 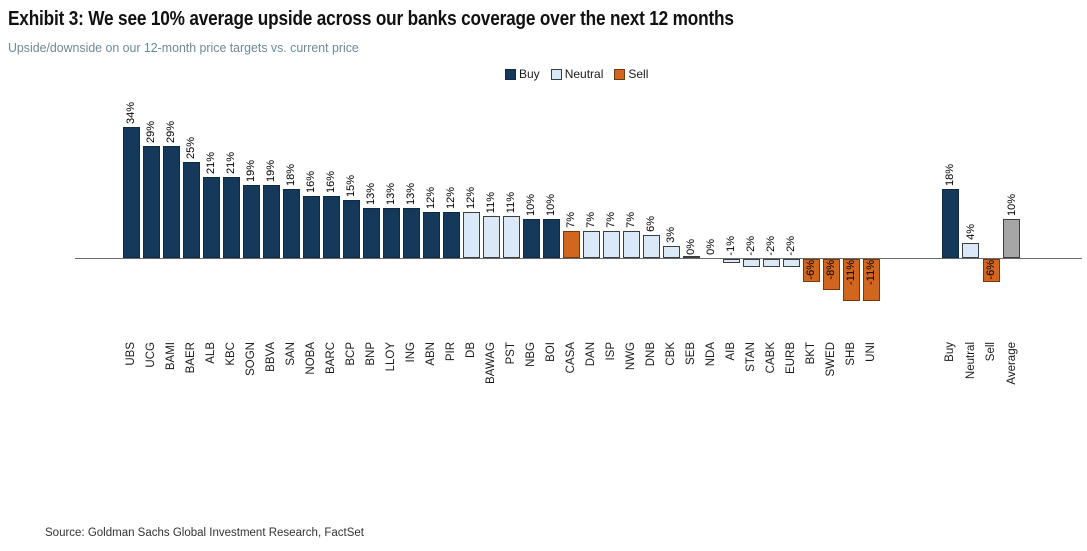 What do you see at coordinates (971, 232) in the screenshot?
I see `bar-value-label: 4%` at bounding box center [971, 232].